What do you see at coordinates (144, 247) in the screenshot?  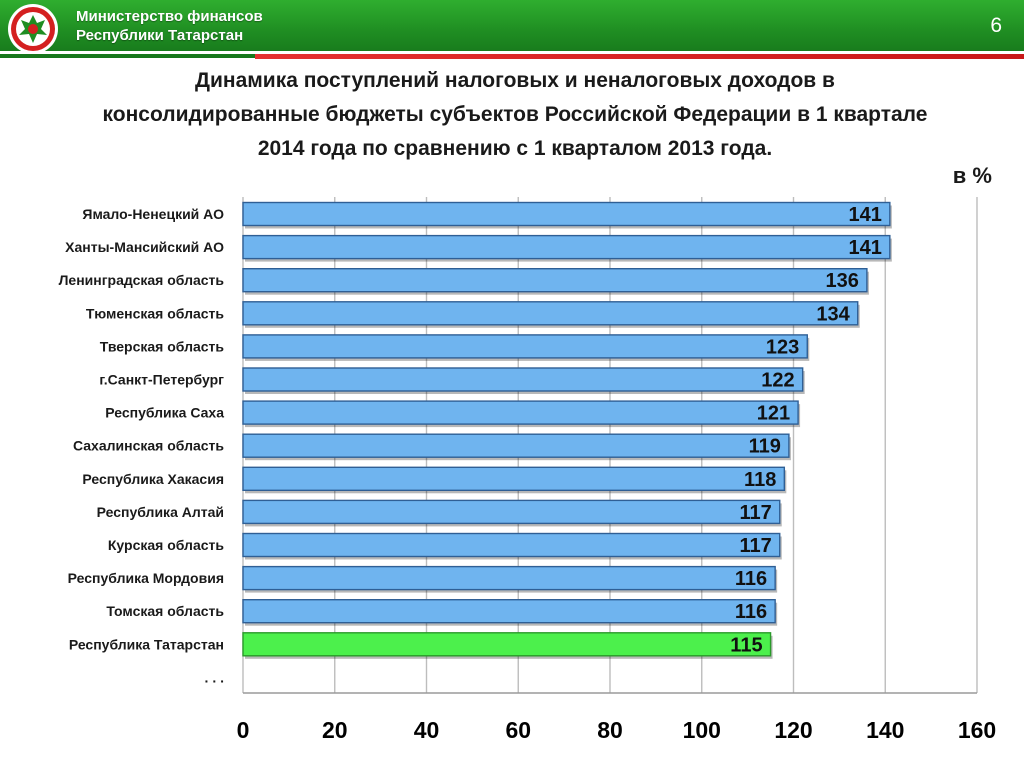 I see `category-label: Ханты-Мансийский АО` at bounding box center [144, 247].